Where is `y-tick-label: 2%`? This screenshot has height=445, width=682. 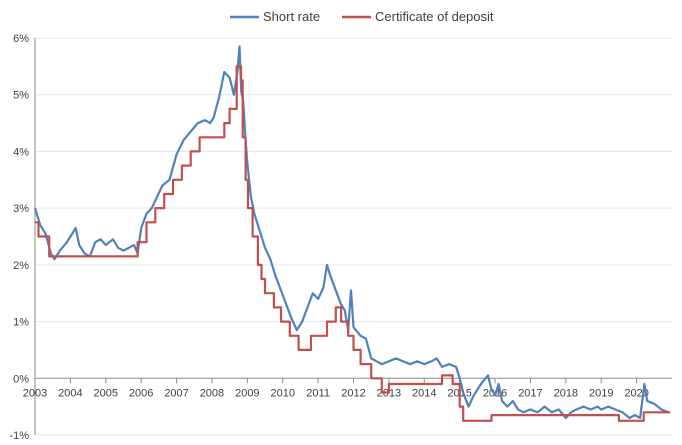 y-tick-label: 2% is located at coordinates (21, 266).